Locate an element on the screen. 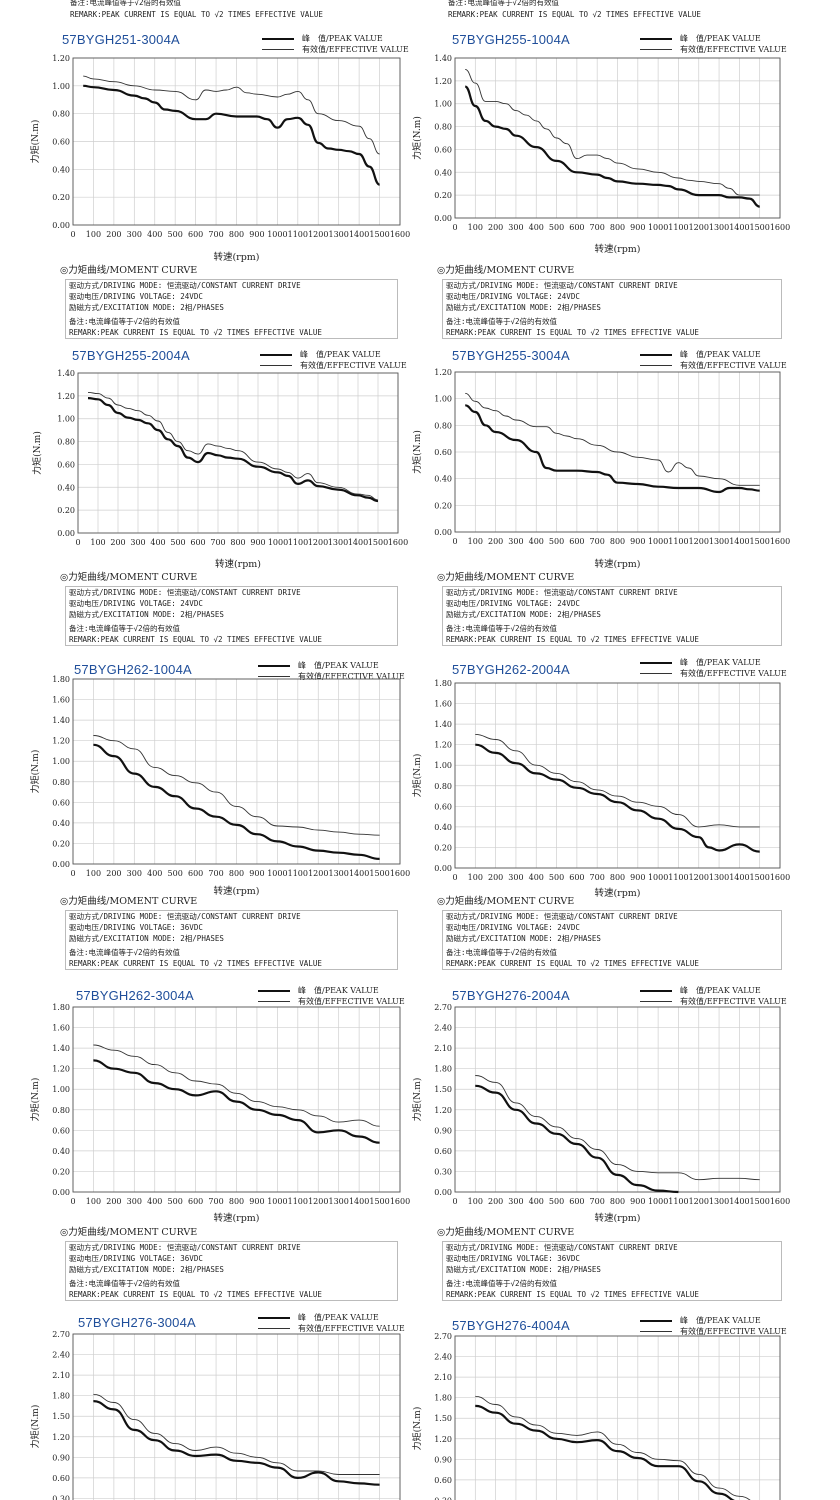 This screenshot has height=1500, width=840. chart-title: 57BYGH262-3004A is located at coordinates (135, 995).